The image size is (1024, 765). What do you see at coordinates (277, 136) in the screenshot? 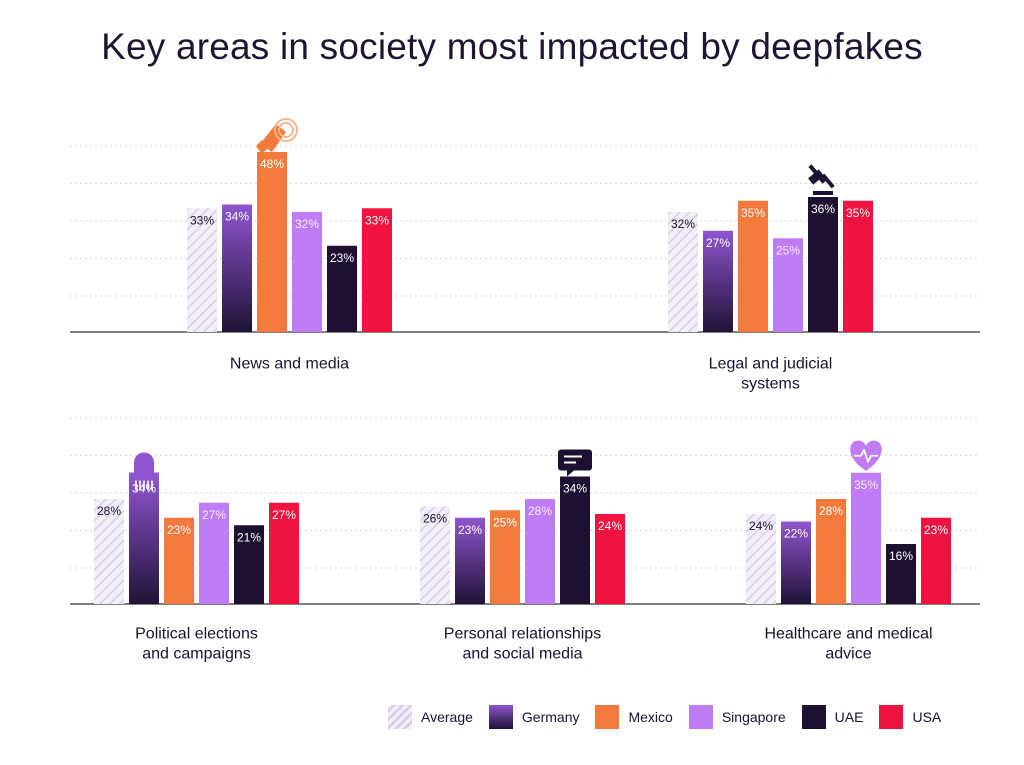
I see `megaphone-icon` at bounding box center [277, 136].